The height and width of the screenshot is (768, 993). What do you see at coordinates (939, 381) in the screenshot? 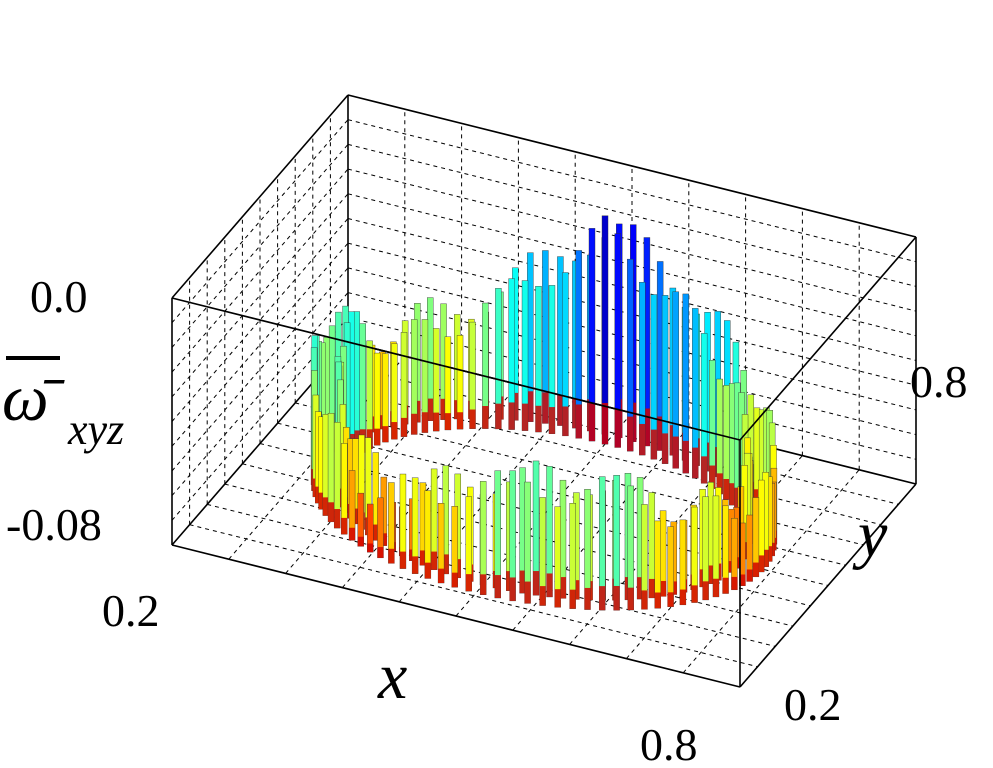
I see `y-tick-end: 0.8` at bounding box center [939, 381].